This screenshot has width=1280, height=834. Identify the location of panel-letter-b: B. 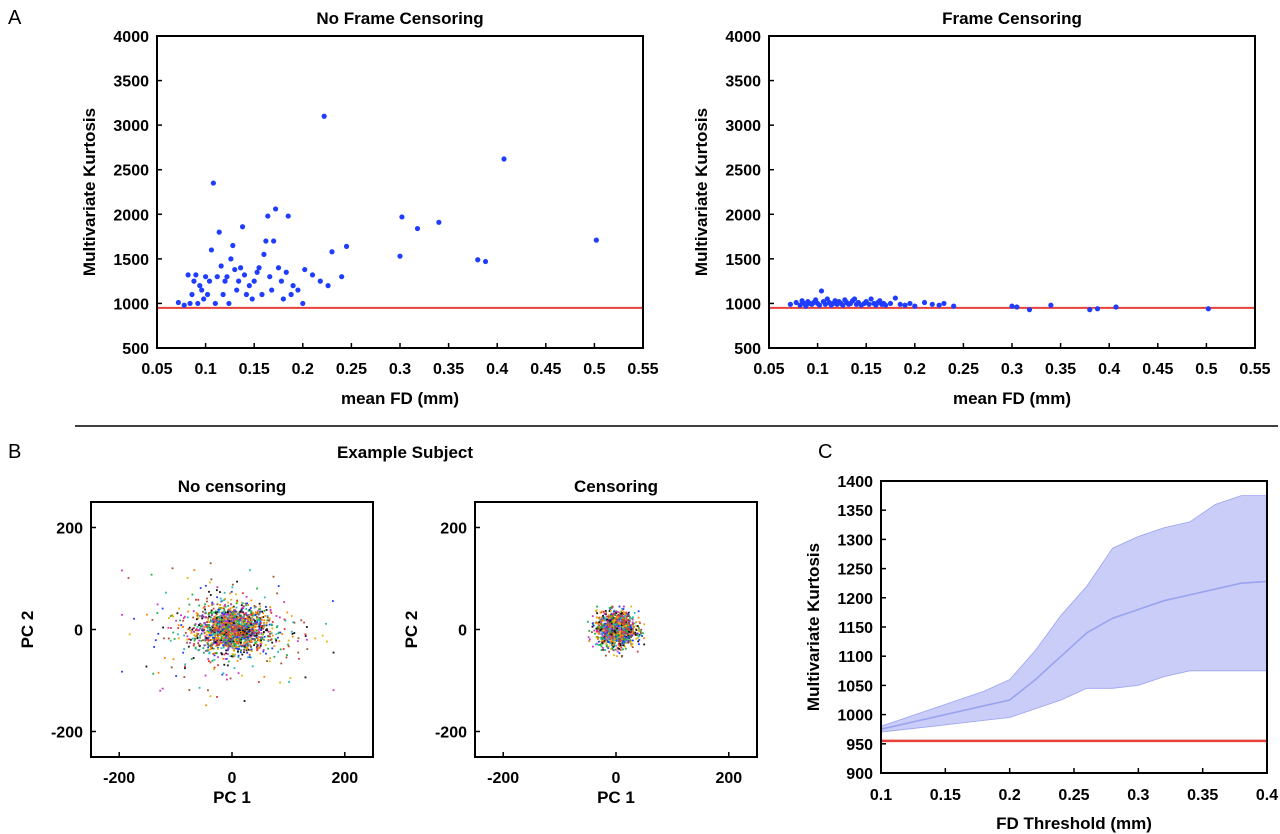
(14, 452).